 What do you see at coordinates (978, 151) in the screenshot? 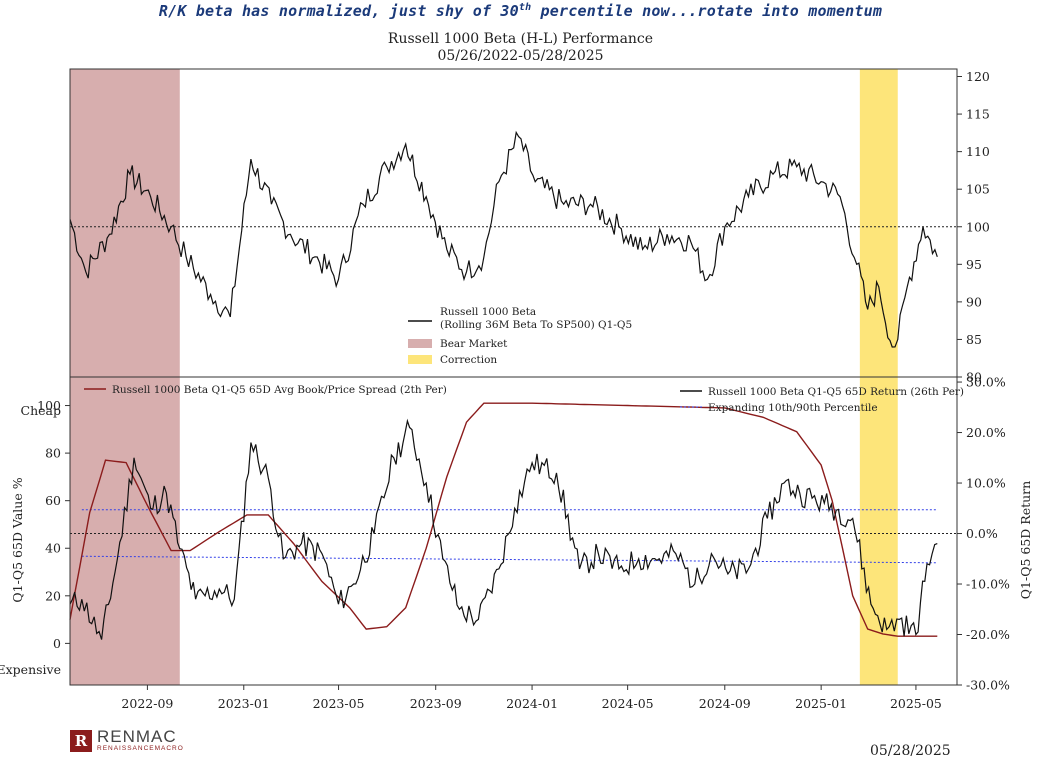
I see `top-y-tick-label: 110` at bounding box center [978, 151].